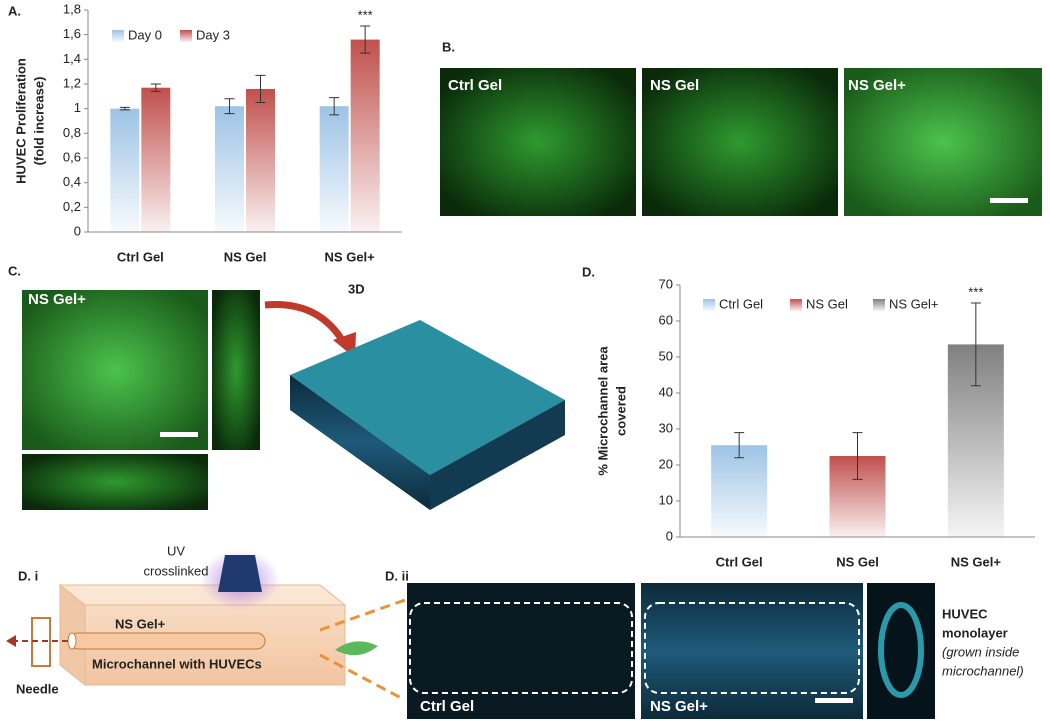 The width and height of the screenshot is (1050, 721). I want to click on y-tick-label: 50, so click(666, 355).